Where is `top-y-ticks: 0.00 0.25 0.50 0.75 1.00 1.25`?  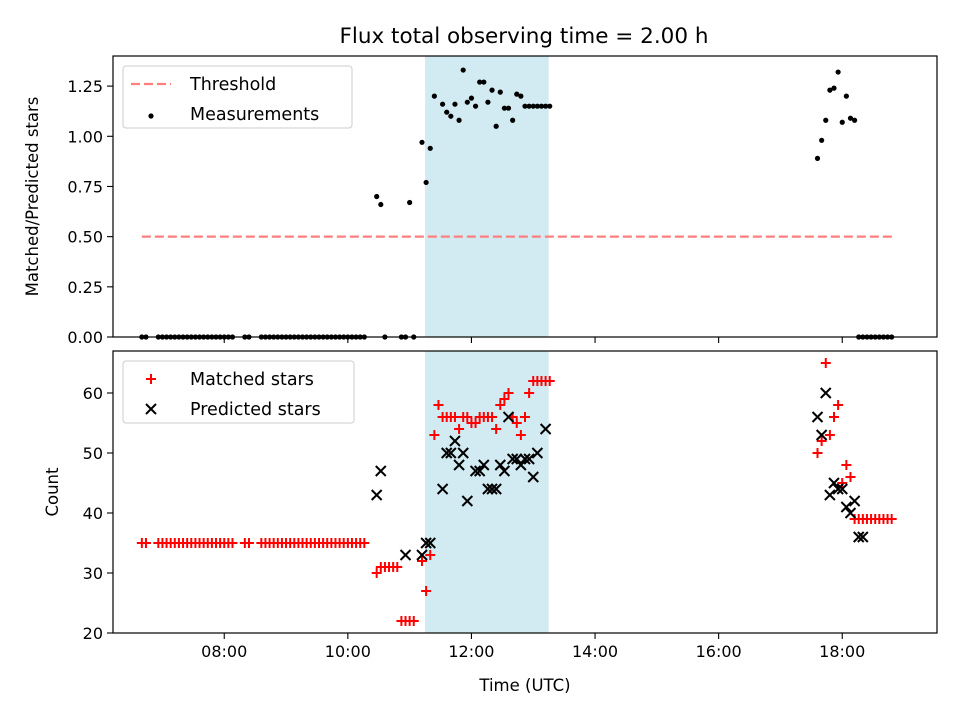
top-y-ticks: 0.00 0.25 0.50 0.75 1.00 1.25 is located at coordinates (90, 212).